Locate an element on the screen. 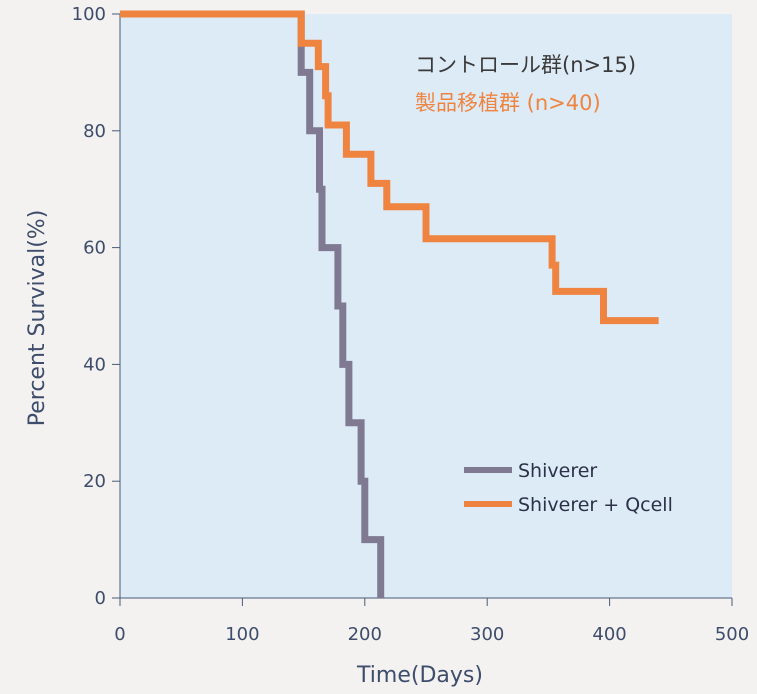 The image size is (757, 694). legend: Shiverer Shiverer + Qcell is located at coordinates (568, 488).